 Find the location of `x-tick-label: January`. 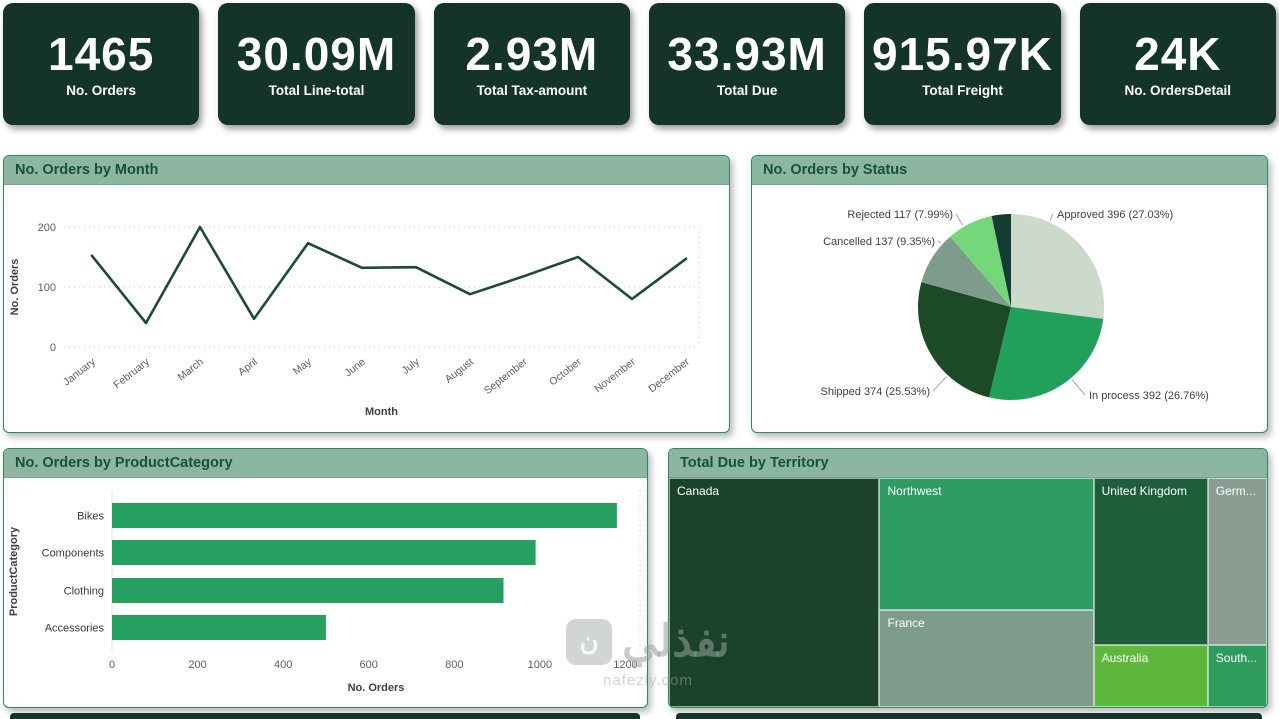

x-tick-label: January is located at coordinates (79, 371).